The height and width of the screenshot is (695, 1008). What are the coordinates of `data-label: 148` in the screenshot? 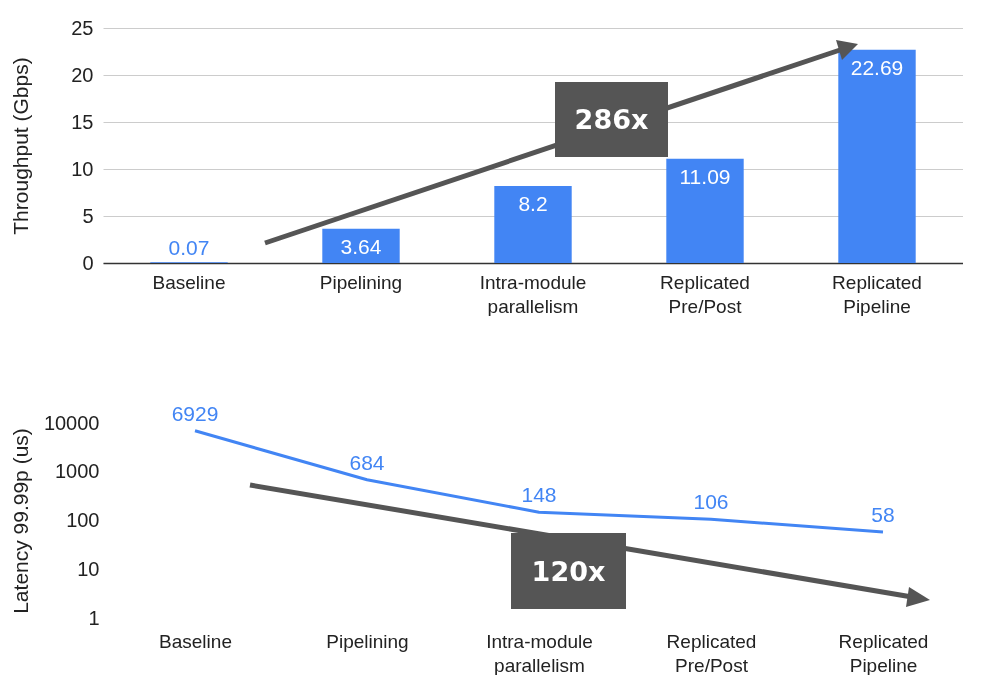 It's located at (539, 495).